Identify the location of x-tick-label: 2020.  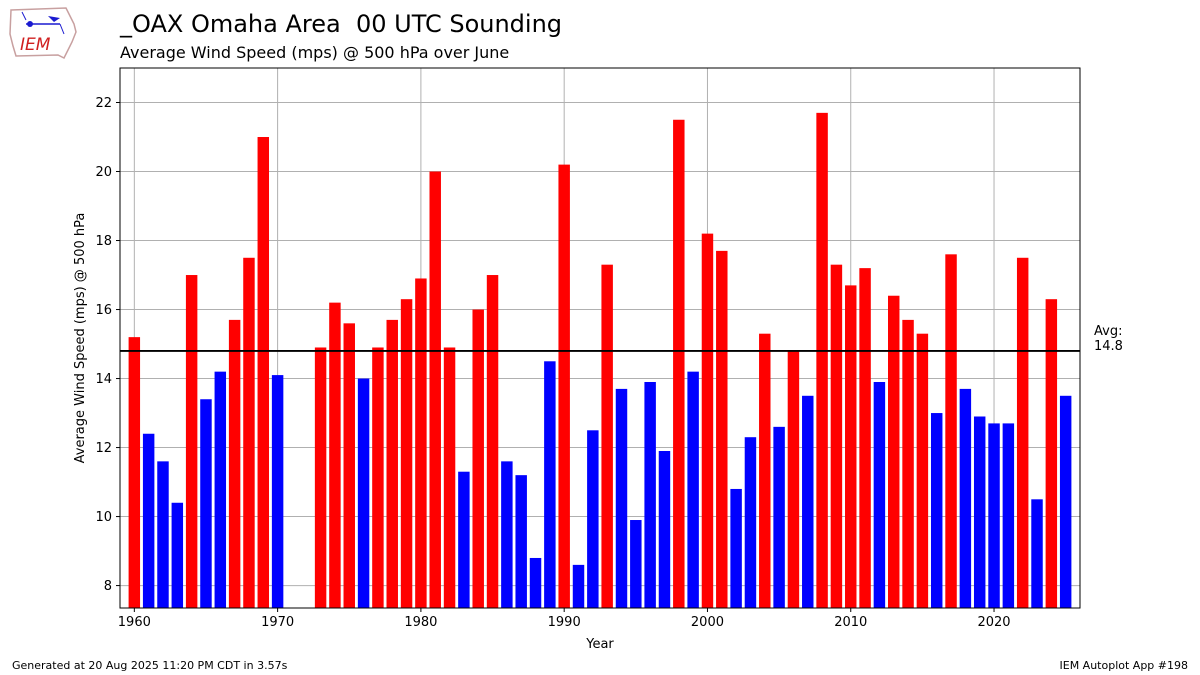
(993, 622).